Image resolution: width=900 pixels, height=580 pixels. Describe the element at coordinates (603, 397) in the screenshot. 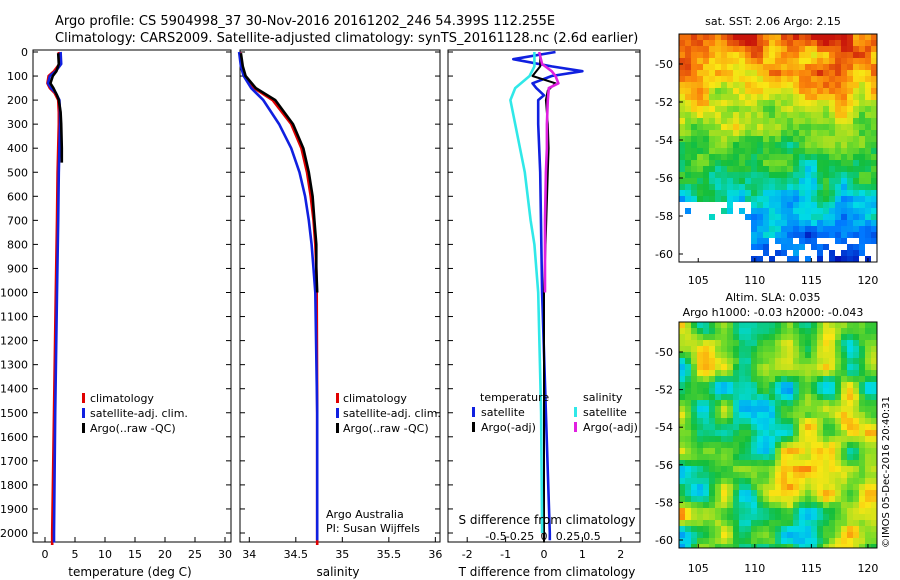

I see `legend-heading-salinity: salinity` at that location.